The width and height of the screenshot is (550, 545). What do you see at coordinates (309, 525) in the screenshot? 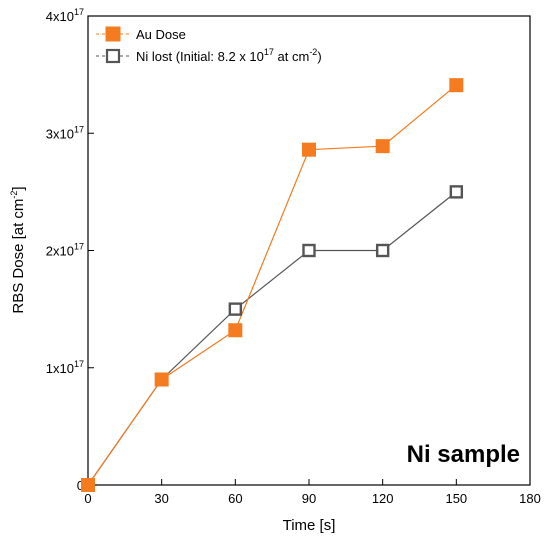
I see `x-axis-label: Time [s]` at bounding box center [309, 525].